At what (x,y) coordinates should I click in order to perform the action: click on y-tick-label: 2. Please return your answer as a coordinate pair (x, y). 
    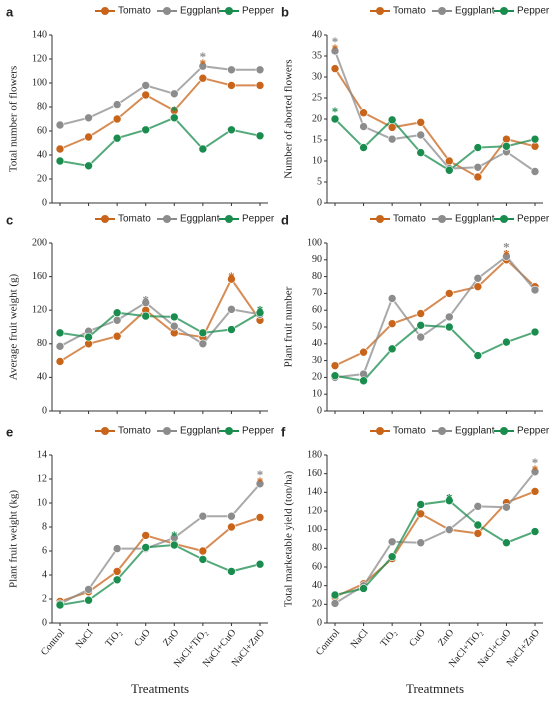
    Looking at the image, I should click on (44, 598).